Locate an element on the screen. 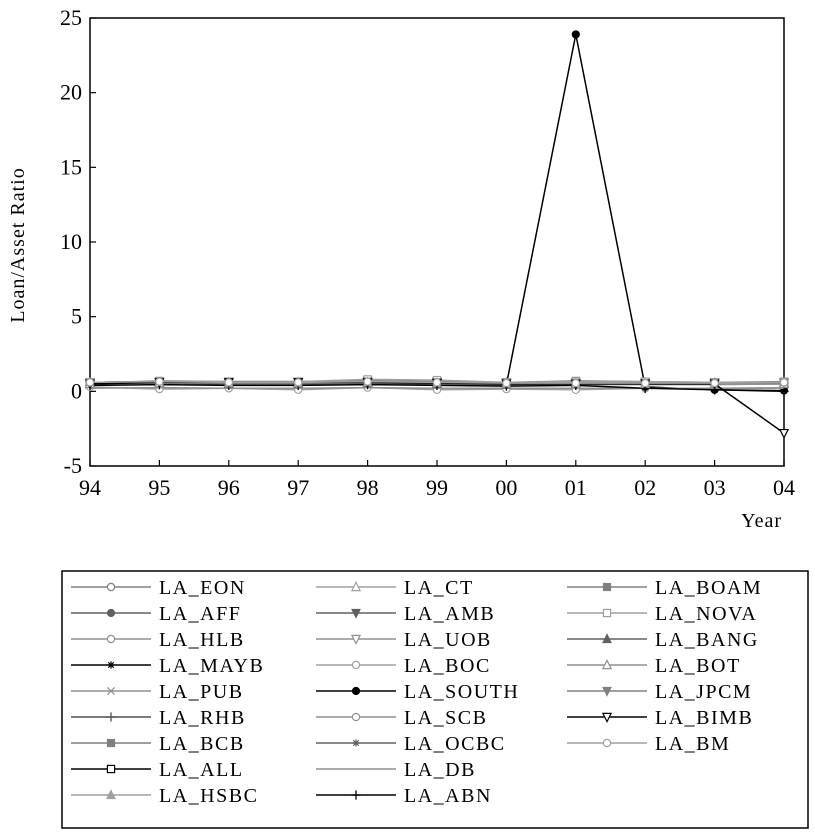 This screenshot has width=815, height=837. legend-label: LA_PUB is located at coordinates (201, 692).